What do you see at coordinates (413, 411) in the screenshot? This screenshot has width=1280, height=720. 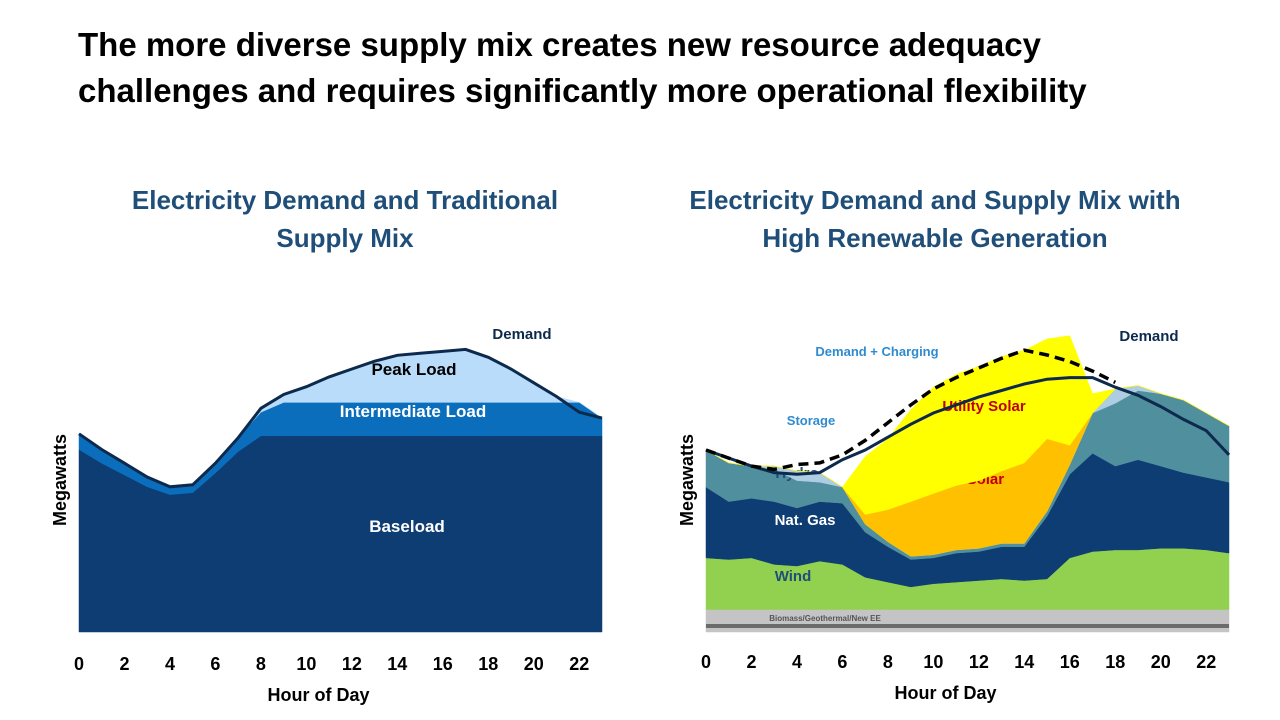 I see `series-label-intermediate-load: Intermediate Load` at bounding box center [413, 411].